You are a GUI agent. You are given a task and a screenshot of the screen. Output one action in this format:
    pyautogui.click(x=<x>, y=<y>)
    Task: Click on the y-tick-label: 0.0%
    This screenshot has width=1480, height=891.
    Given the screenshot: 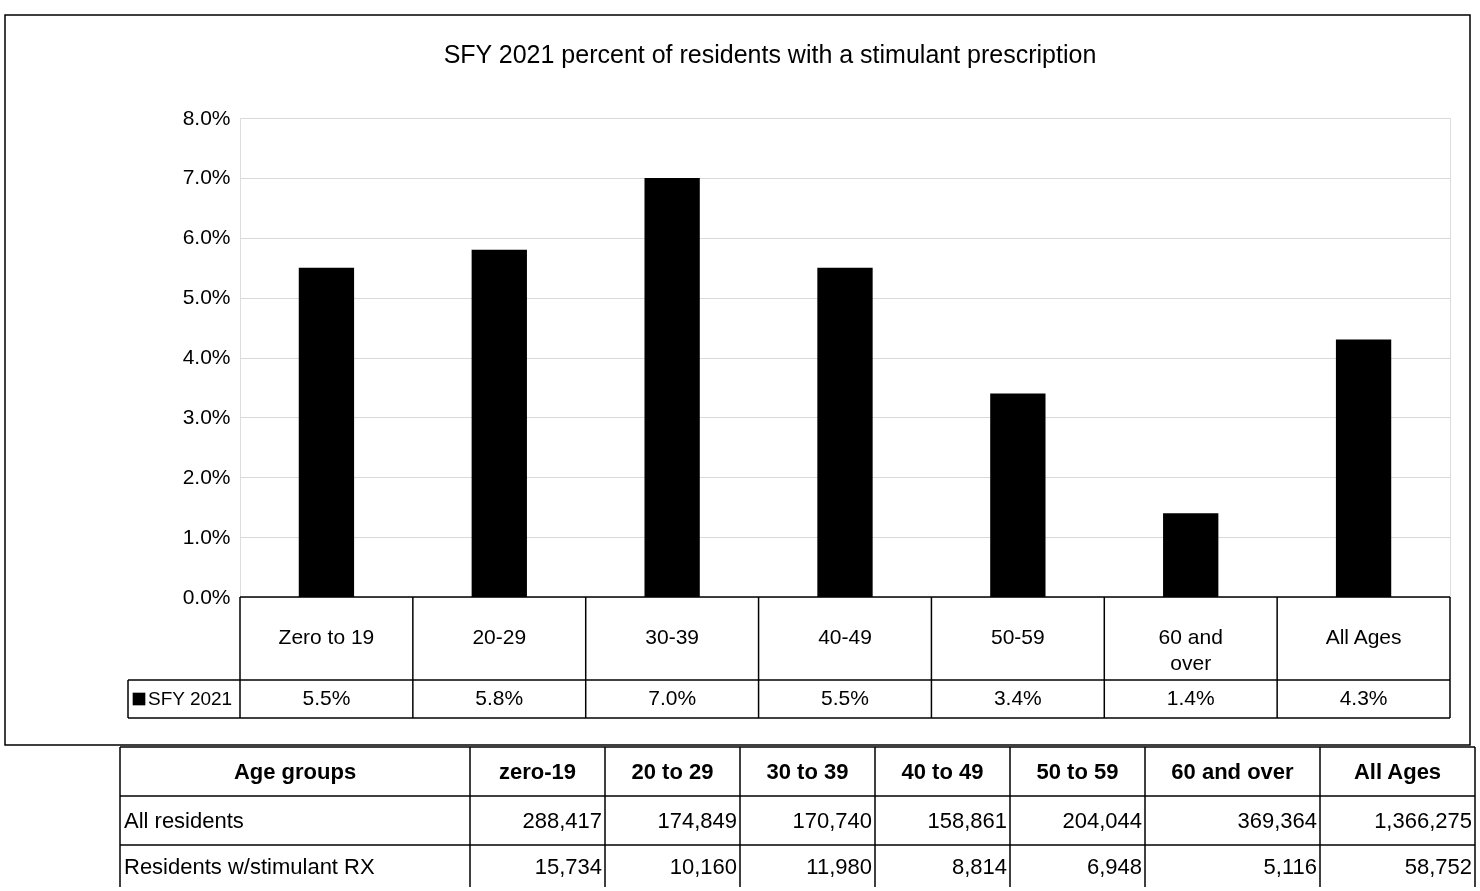 What is the action you would take?
    pyautogui.click(x=206, y=596)
    